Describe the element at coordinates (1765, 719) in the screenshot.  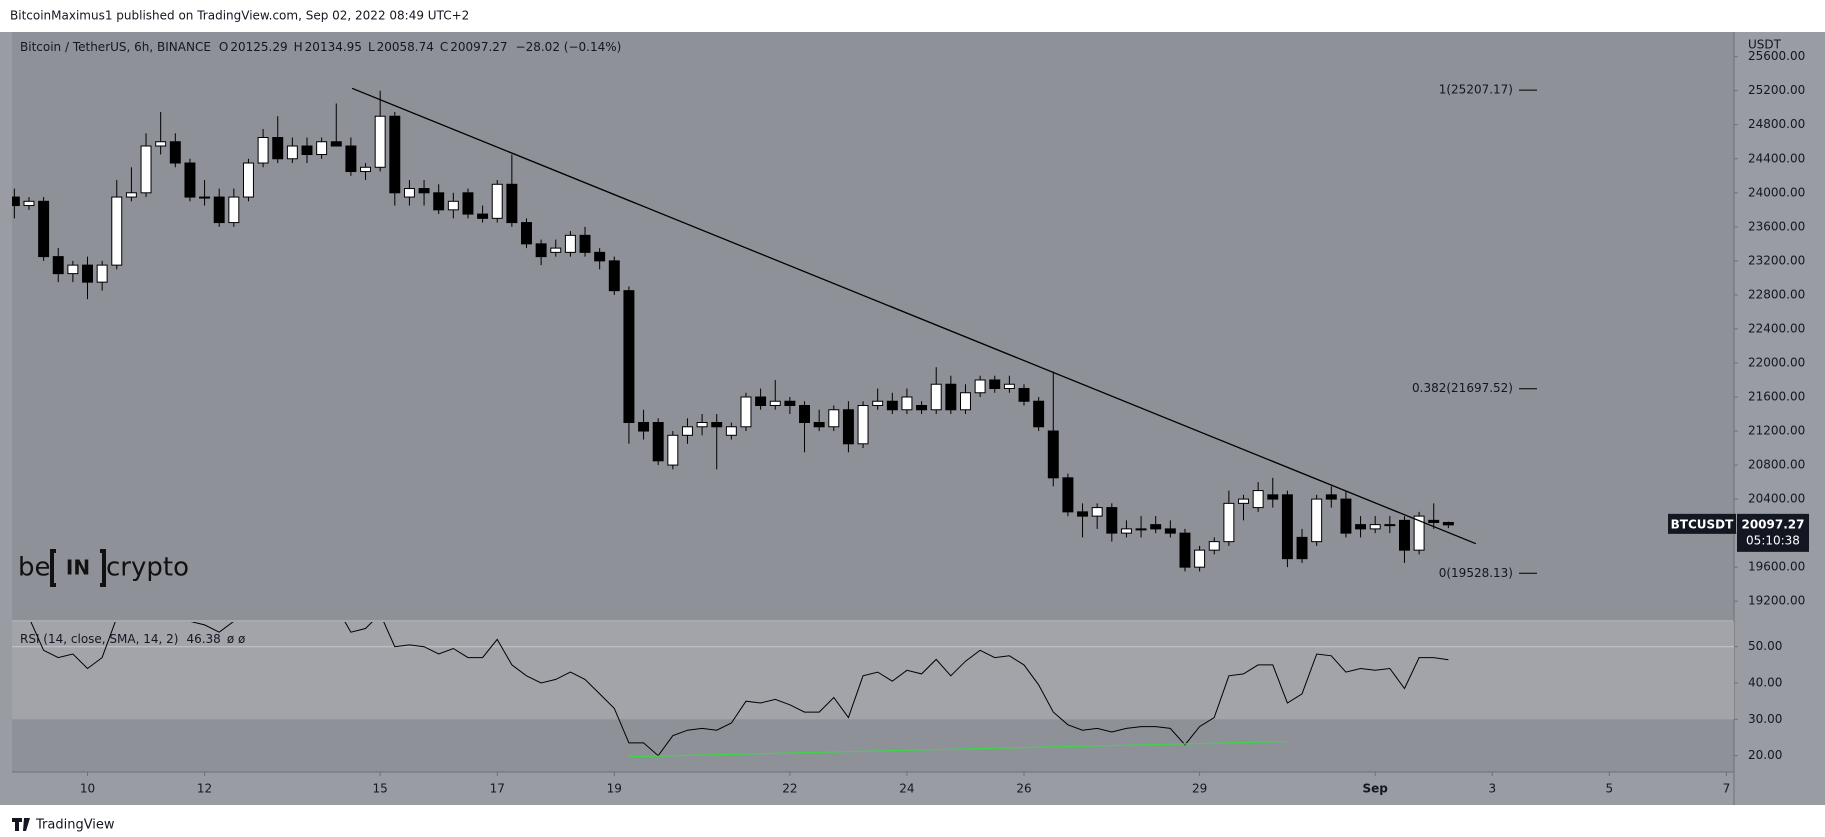
I see `rsi-y-tick-label: 30.00` at that location.